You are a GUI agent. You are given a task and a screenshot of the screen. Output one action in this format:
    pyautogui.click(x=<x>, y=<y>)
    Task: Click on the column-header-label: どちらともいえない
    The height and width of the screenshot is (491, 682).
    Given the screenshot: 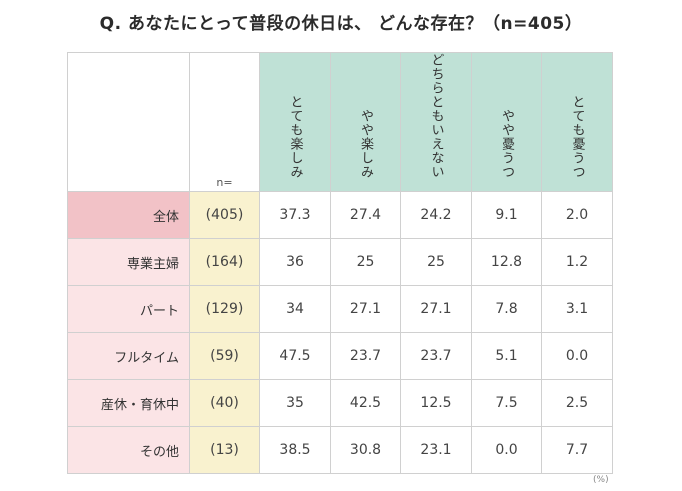 What is the action you would take?
    pyautogui.click(x=436, y=116)
    